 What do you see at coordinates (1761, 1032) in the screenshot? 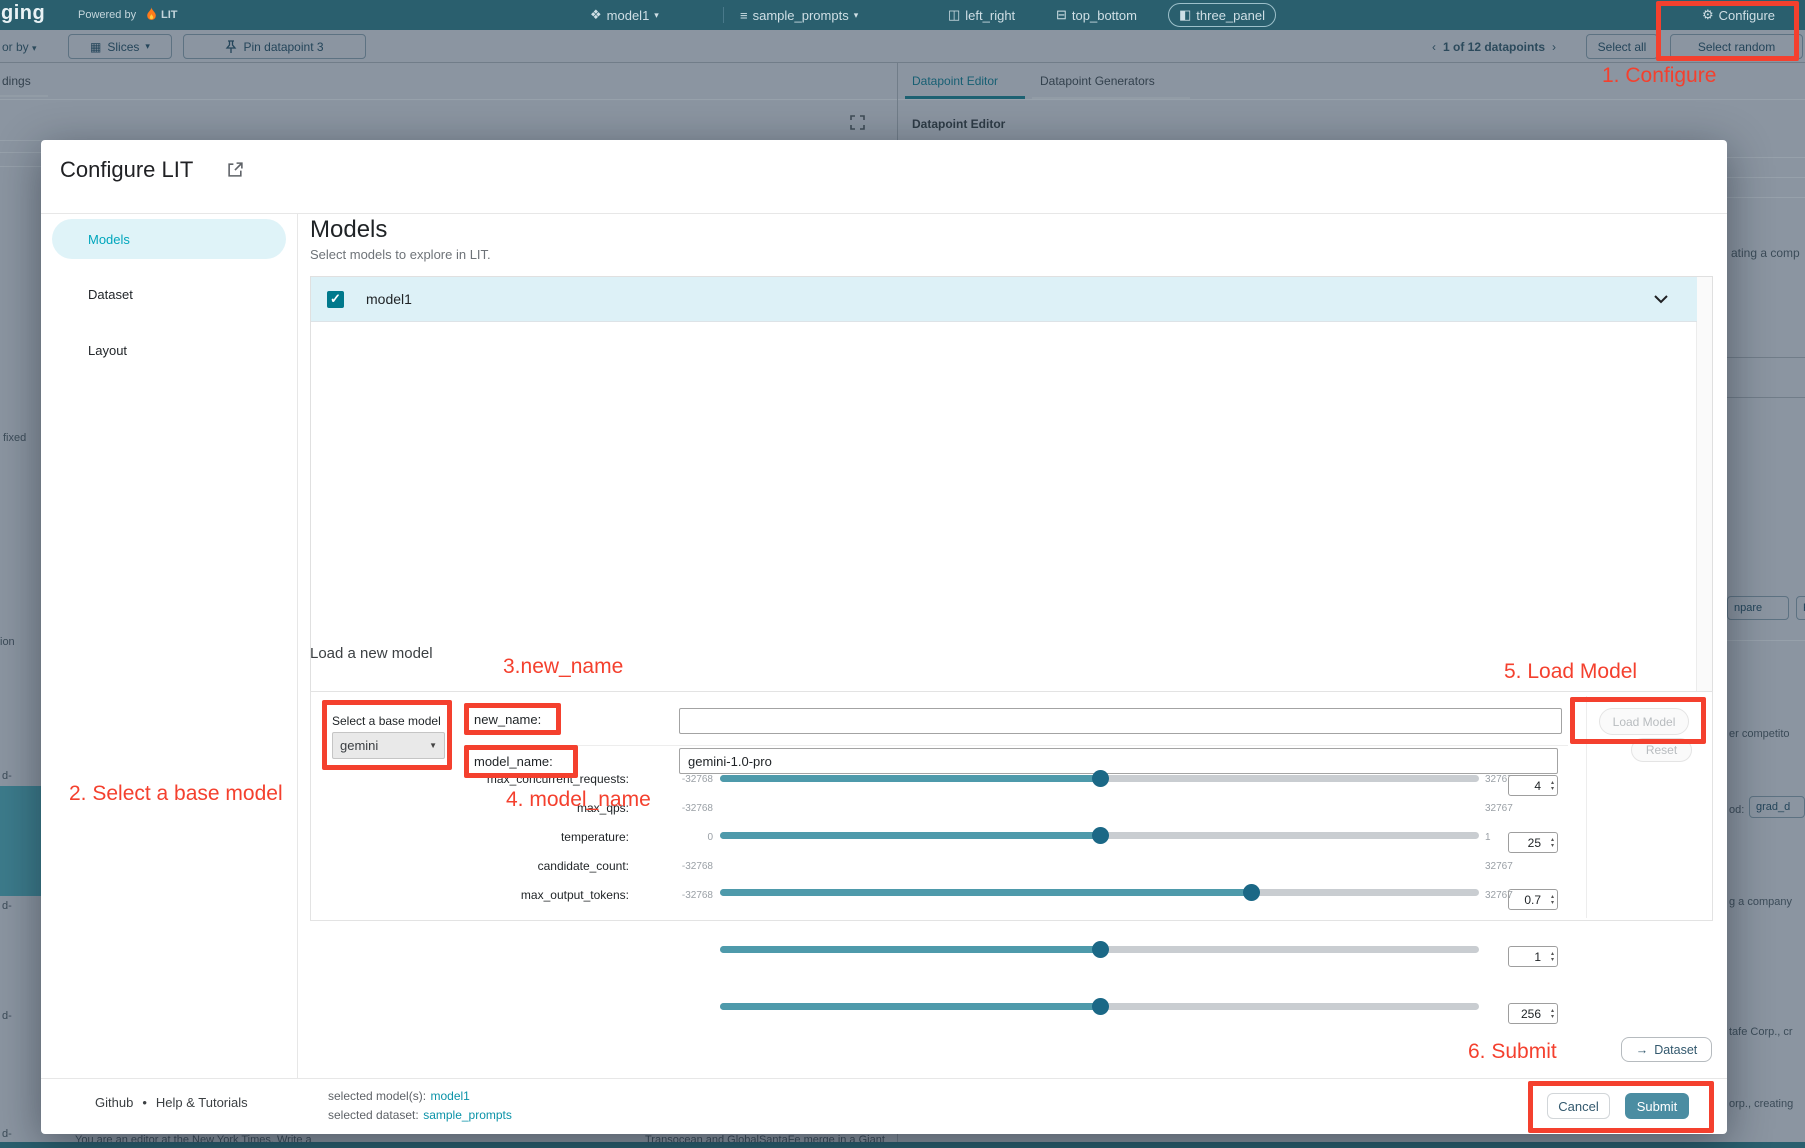
I see `right-strip-fragment: tafe Corp., cr` at bounding box center [1761, 1032].